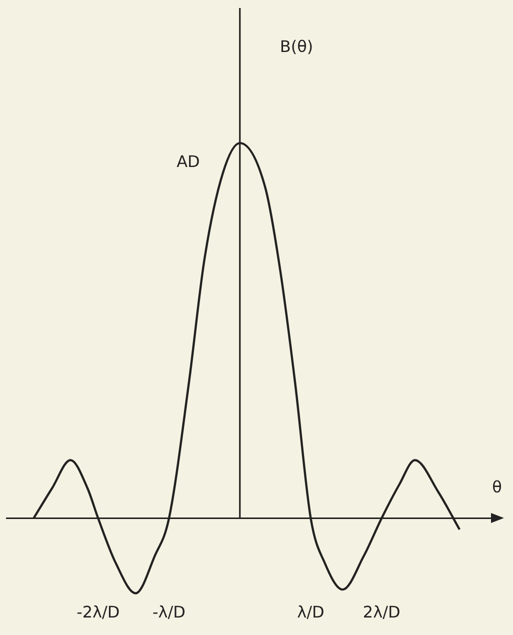 The image size is (513, 635). What do you see at coordinates (297, 46) in the screenshot?
I see `text: B(θ)` at bounding box center [297, 46].